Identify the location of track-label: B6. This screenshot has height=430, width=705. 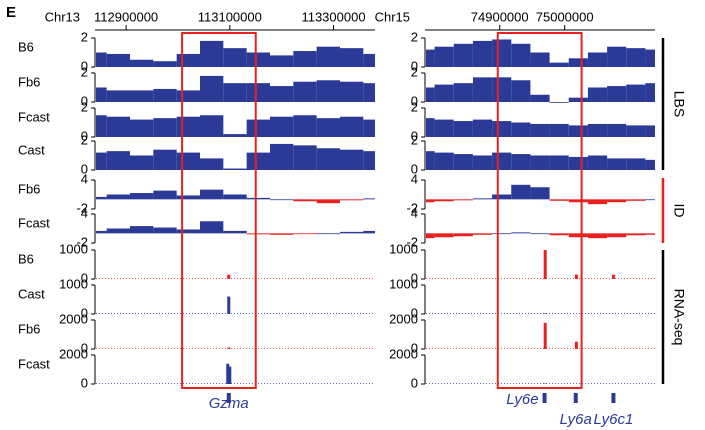
(26, 258).